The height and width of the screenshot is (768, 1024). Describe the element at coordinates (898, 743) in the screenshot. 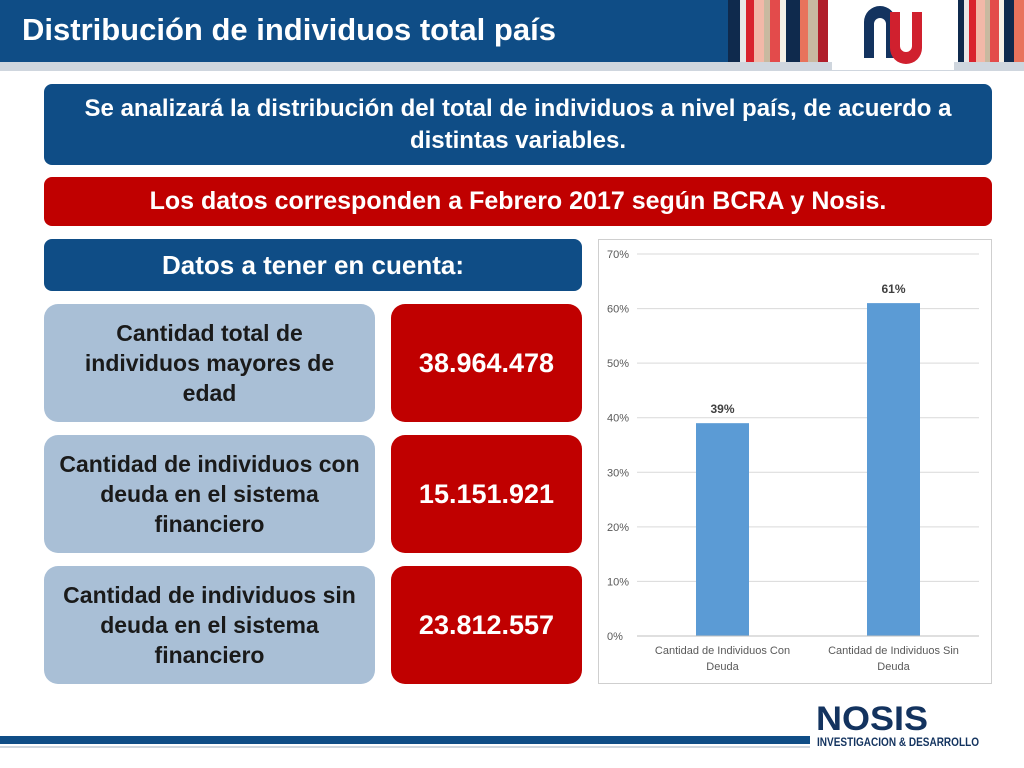

I see `nosis-tagline: INVESTIGACION & DESARROLLO` at that location.